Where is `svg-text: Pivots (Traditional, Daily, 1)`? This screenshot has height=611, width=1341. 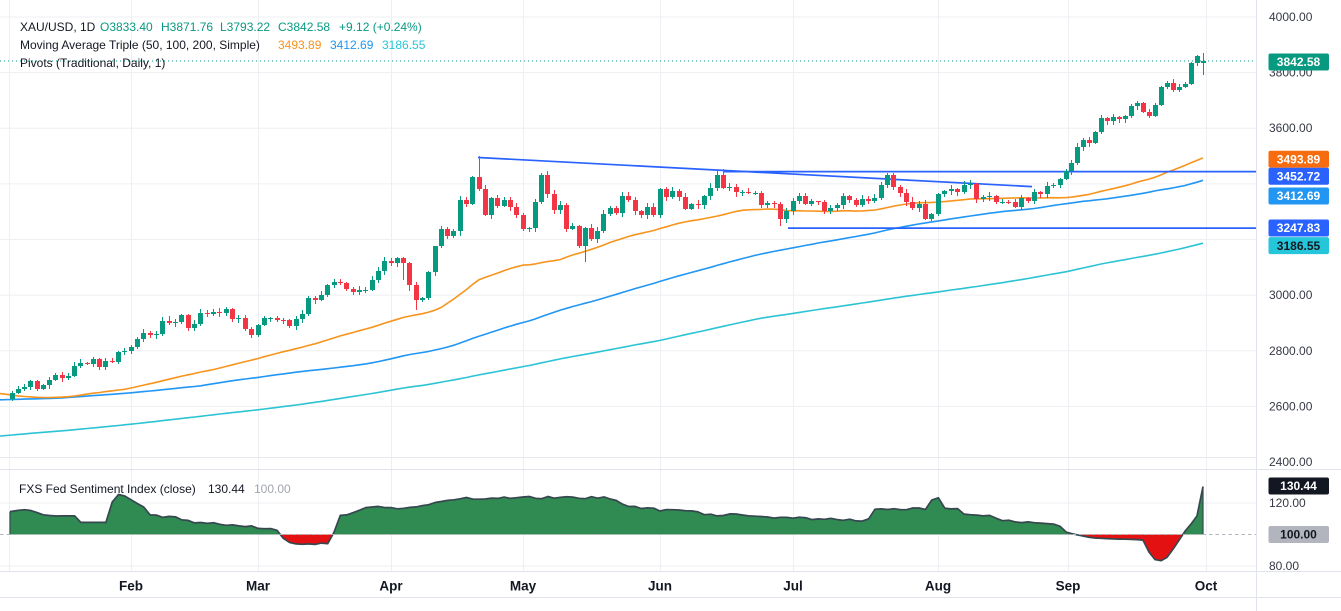
svg-text: Pivots (Traditional, Daily, 1) is located at coordinates (92, 63).